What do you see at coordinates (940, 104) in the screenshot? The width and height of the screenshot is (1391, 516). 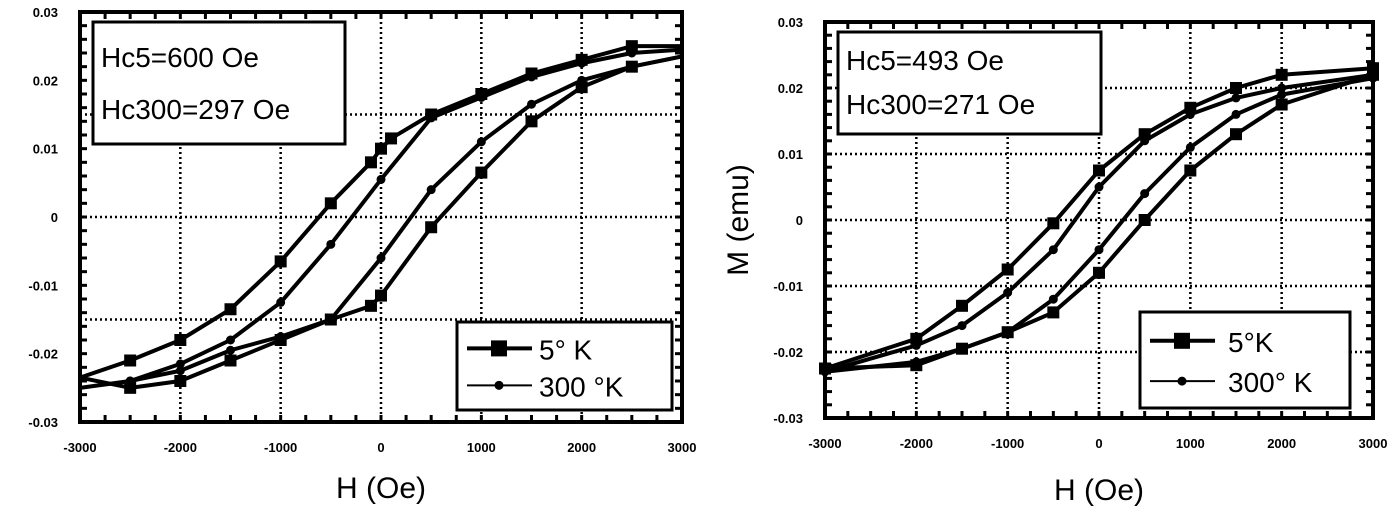 I see `coercivity-annotation: Hc300=271 Oe` at bounding box center [940, 104].